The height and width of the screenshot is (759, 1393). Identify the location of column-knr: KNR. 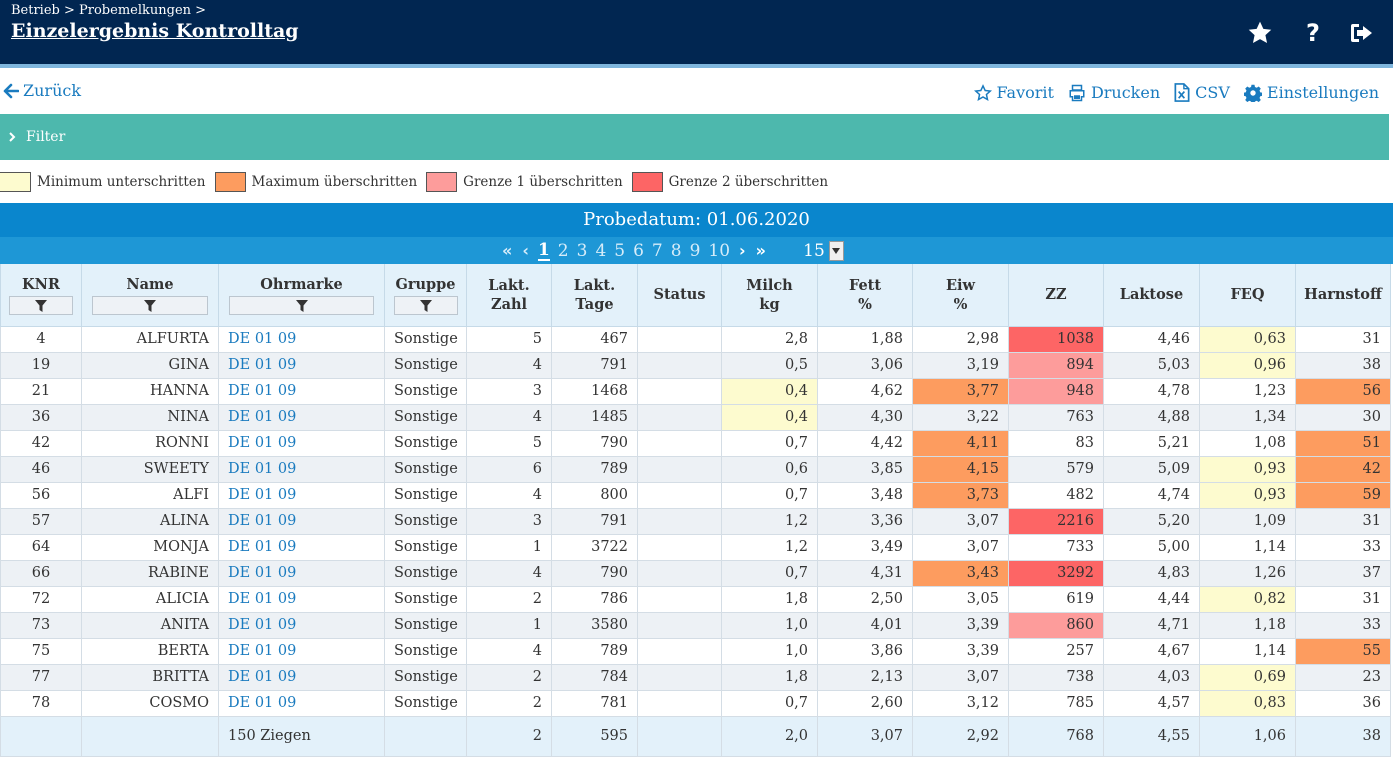
(41, 295).